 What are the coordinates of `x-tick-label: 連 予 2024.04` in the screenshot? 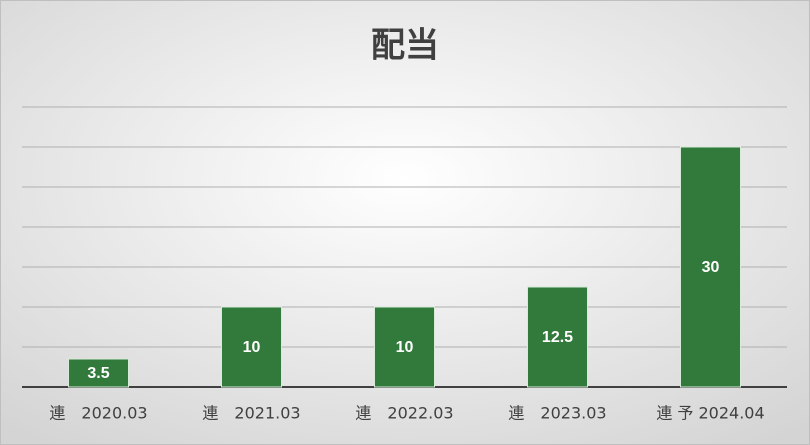 It's located at (710, 413).